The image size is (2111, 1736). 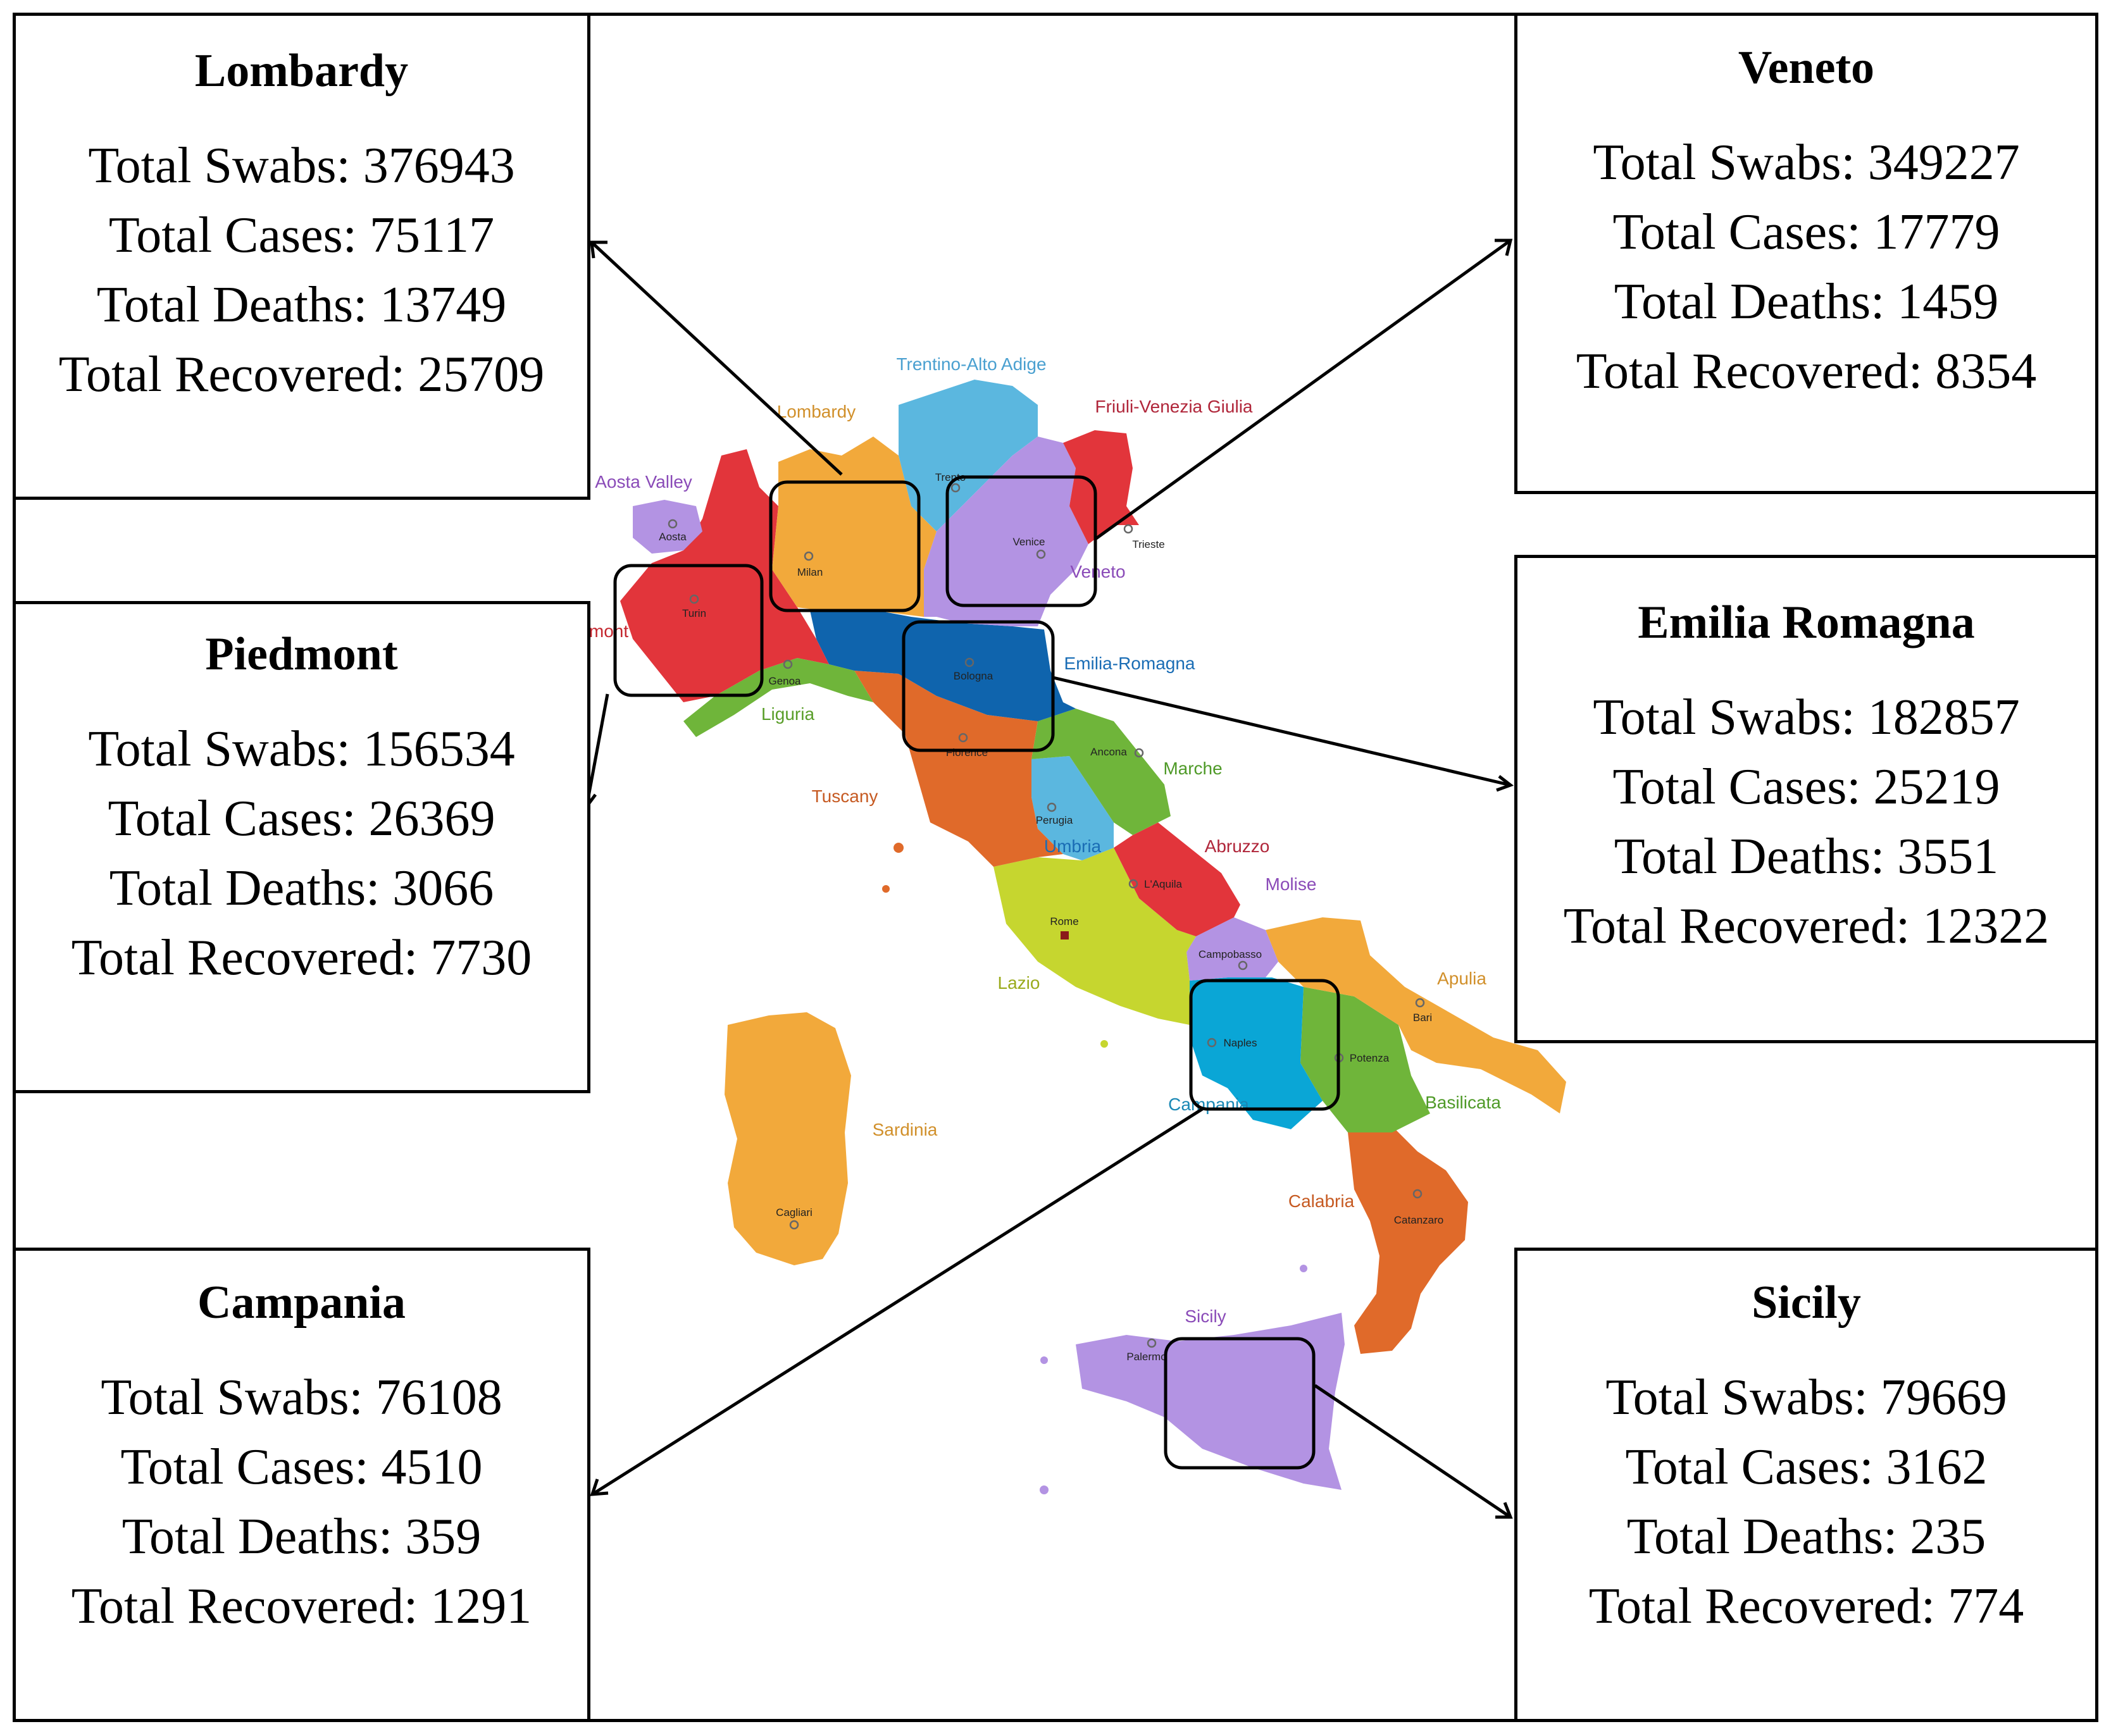 I want to click on label-sardinia: Sardinia, so click(x=905, y=1129).